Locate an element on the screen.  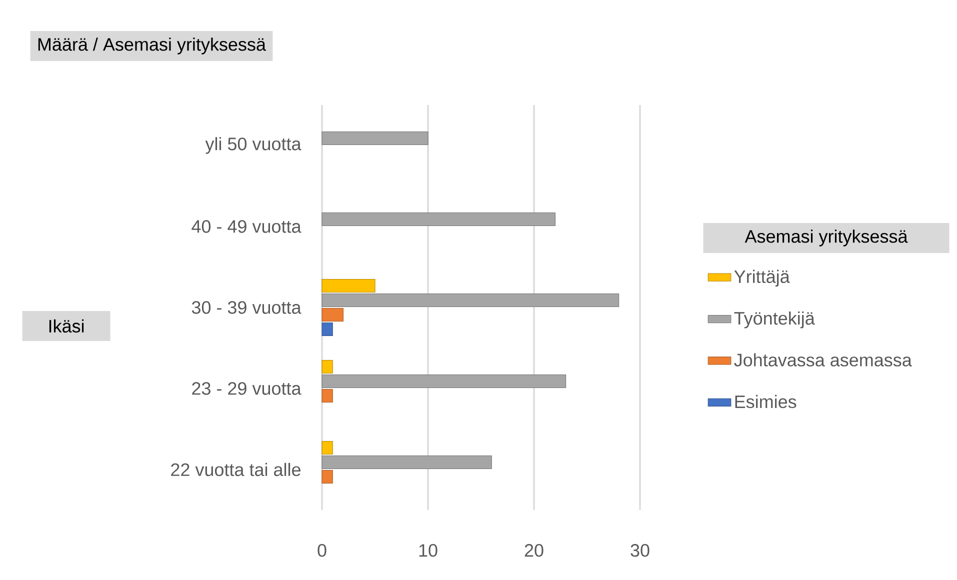
y-axis-title: Ikäsi is located at coordinates (66, 326).